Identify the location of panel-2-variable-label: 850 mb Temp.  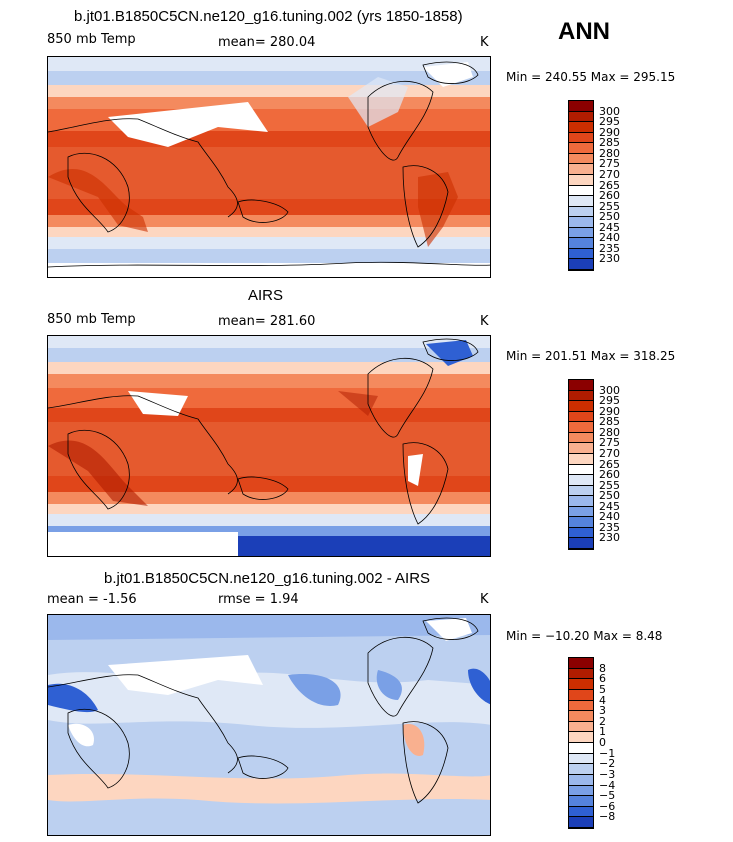
(91, 319).